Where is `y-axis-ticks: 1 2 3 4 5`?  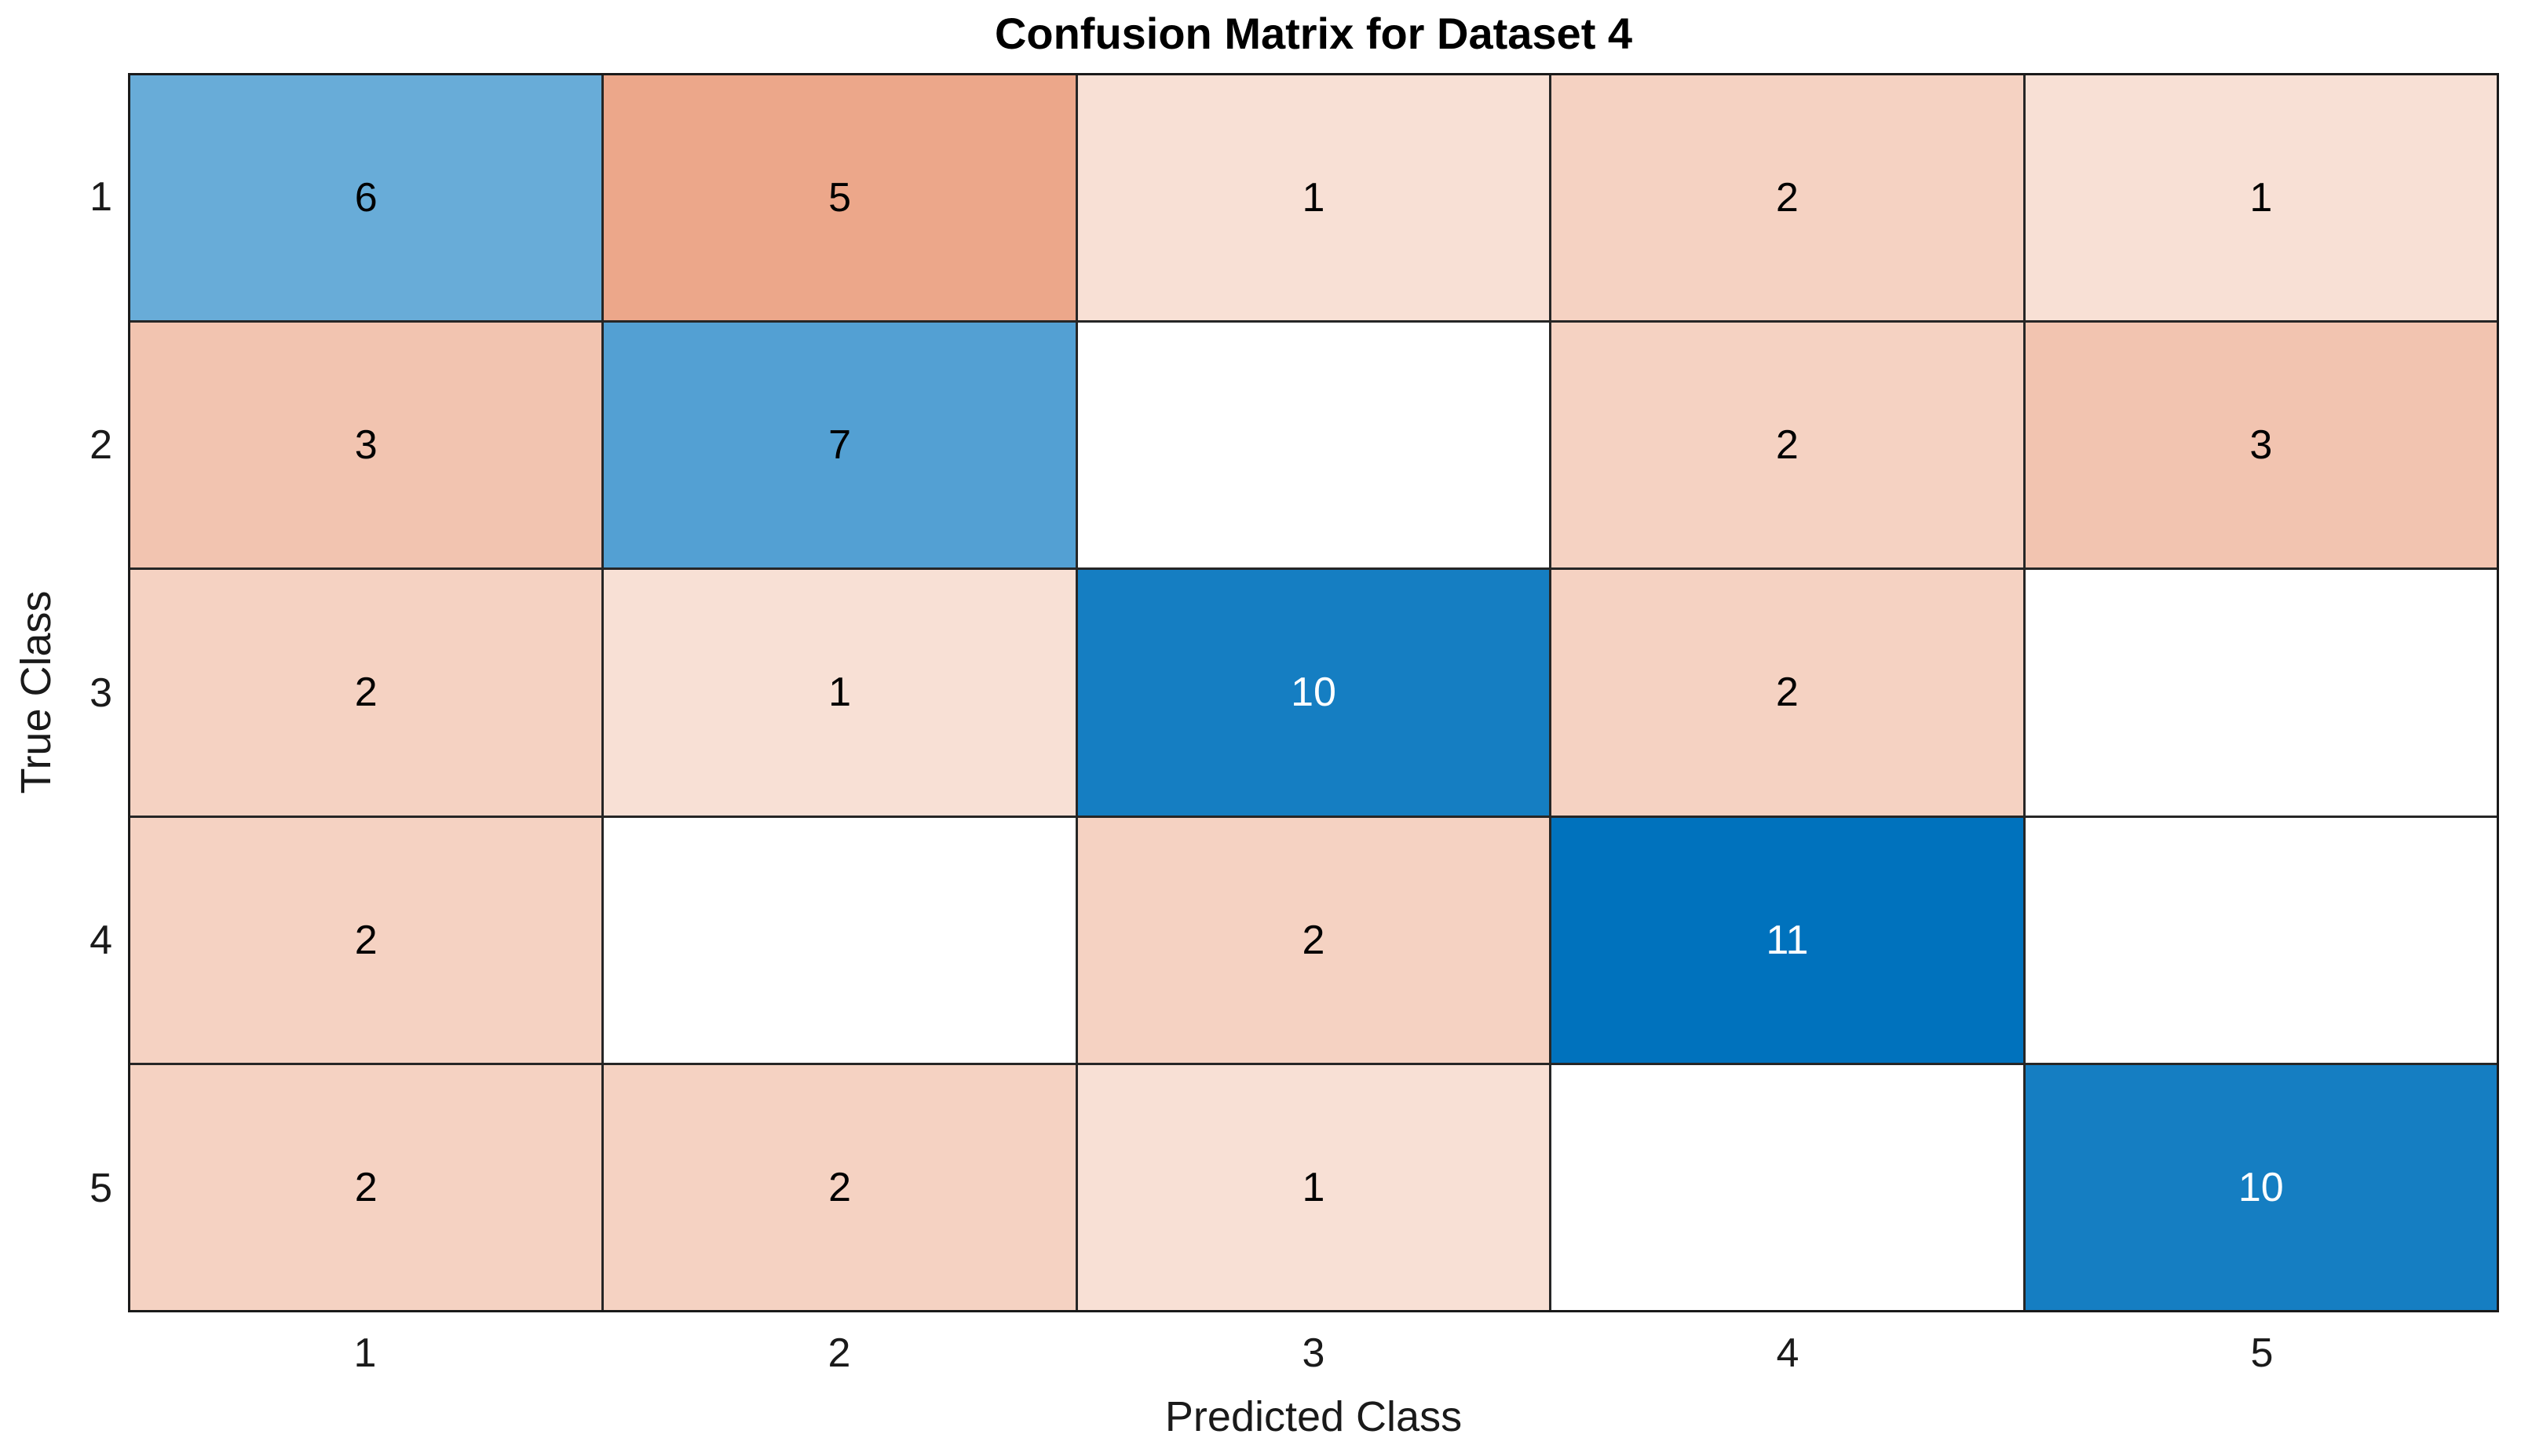 y-axis-ticks: 1 2 3 4 5 is located at coordinates (56, 692).